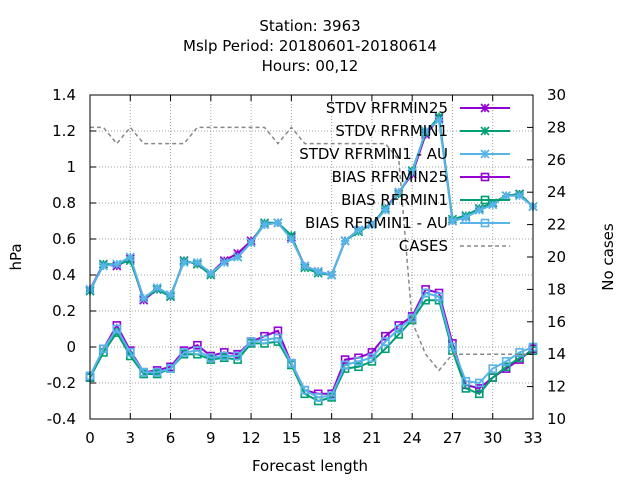 This screenshot has height=480, width=640. What do you see at coordinates (310, 466) in the screenshot?
I see `x-axis-label: Forecast length` at bounding box center [310, 466].